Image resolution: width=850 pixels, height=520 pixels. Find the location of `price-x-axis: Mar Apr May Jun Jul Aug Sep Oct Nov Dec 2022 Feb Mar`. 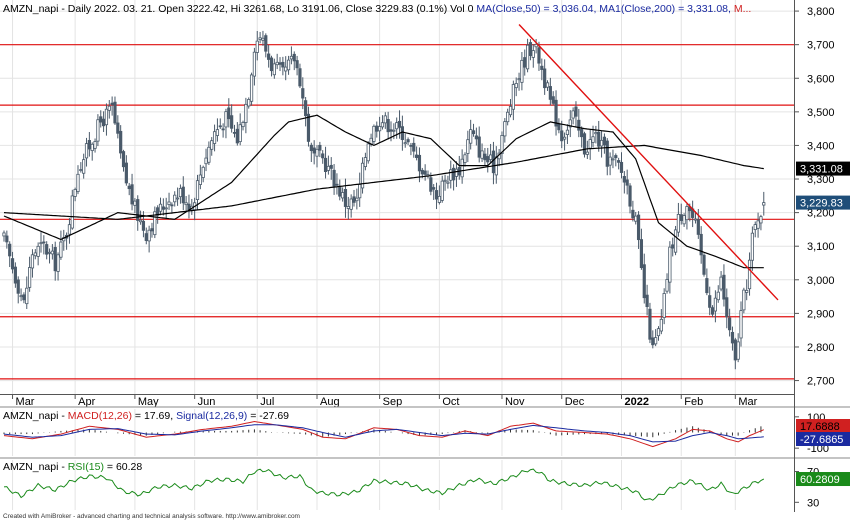

price-x-axis: Mar Apr May Jun Jul Aug Sep Oct Nov Dec 2022 Feb Mar is located at coordinates (397, 401).